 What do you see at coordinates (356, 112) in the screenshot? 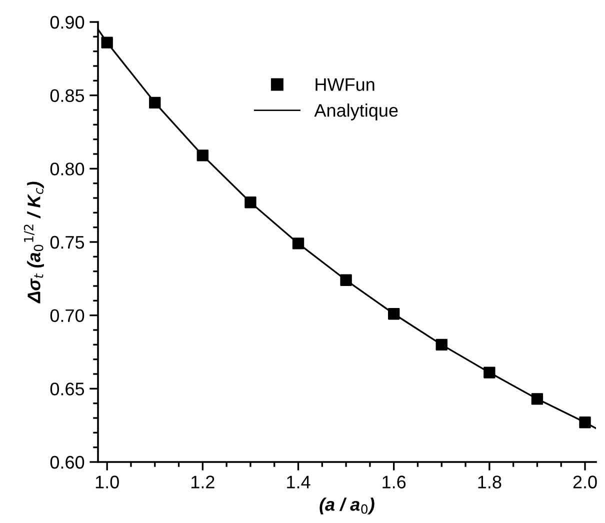
I see `legend-label: Analytique` at bounding box center [356, 112].